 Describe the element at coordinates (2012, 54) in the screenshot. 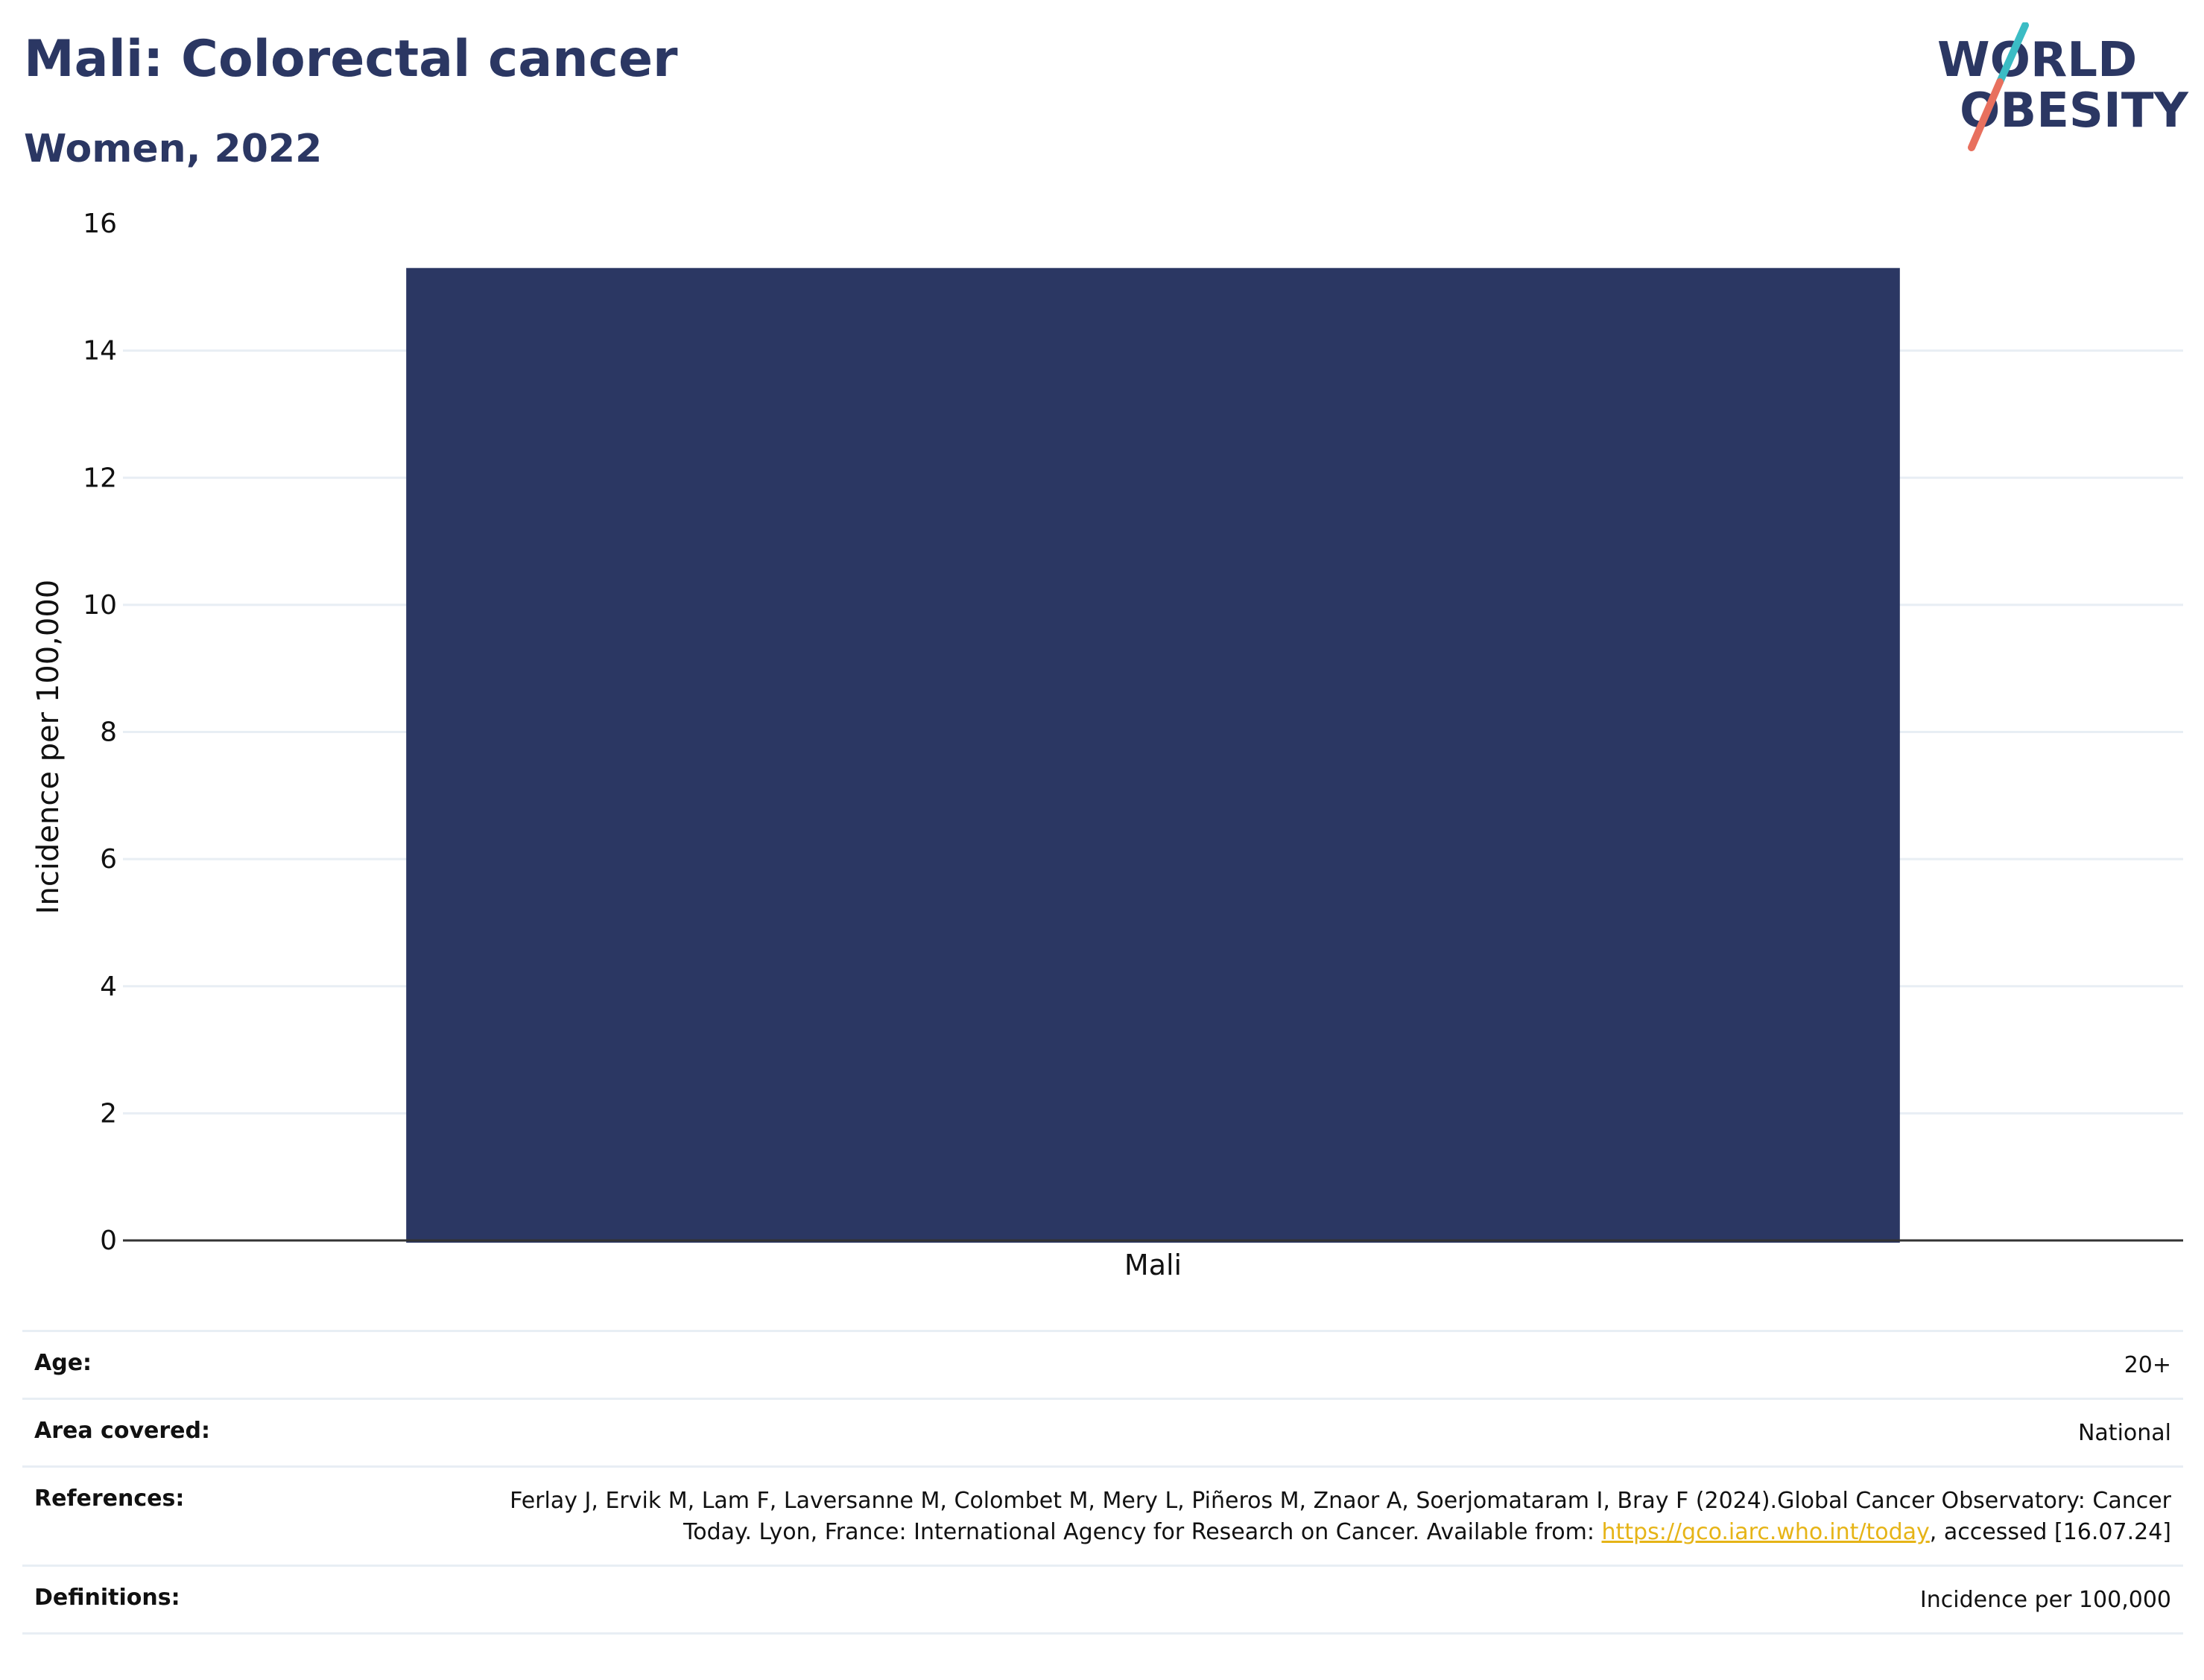

I see `logo-slash-top` at that location.